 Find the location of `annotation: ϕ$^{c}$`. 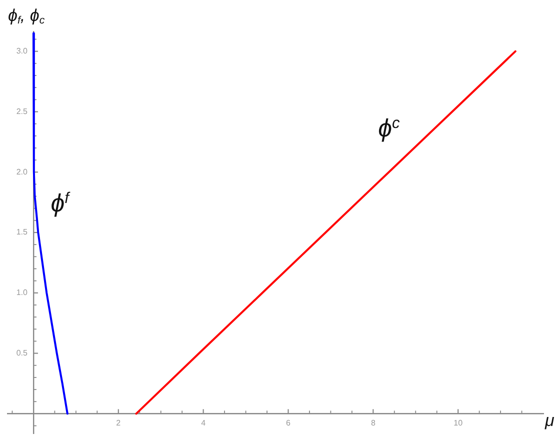

annotation: ϕ$^{c}$ is located at coordinates (389, 128).